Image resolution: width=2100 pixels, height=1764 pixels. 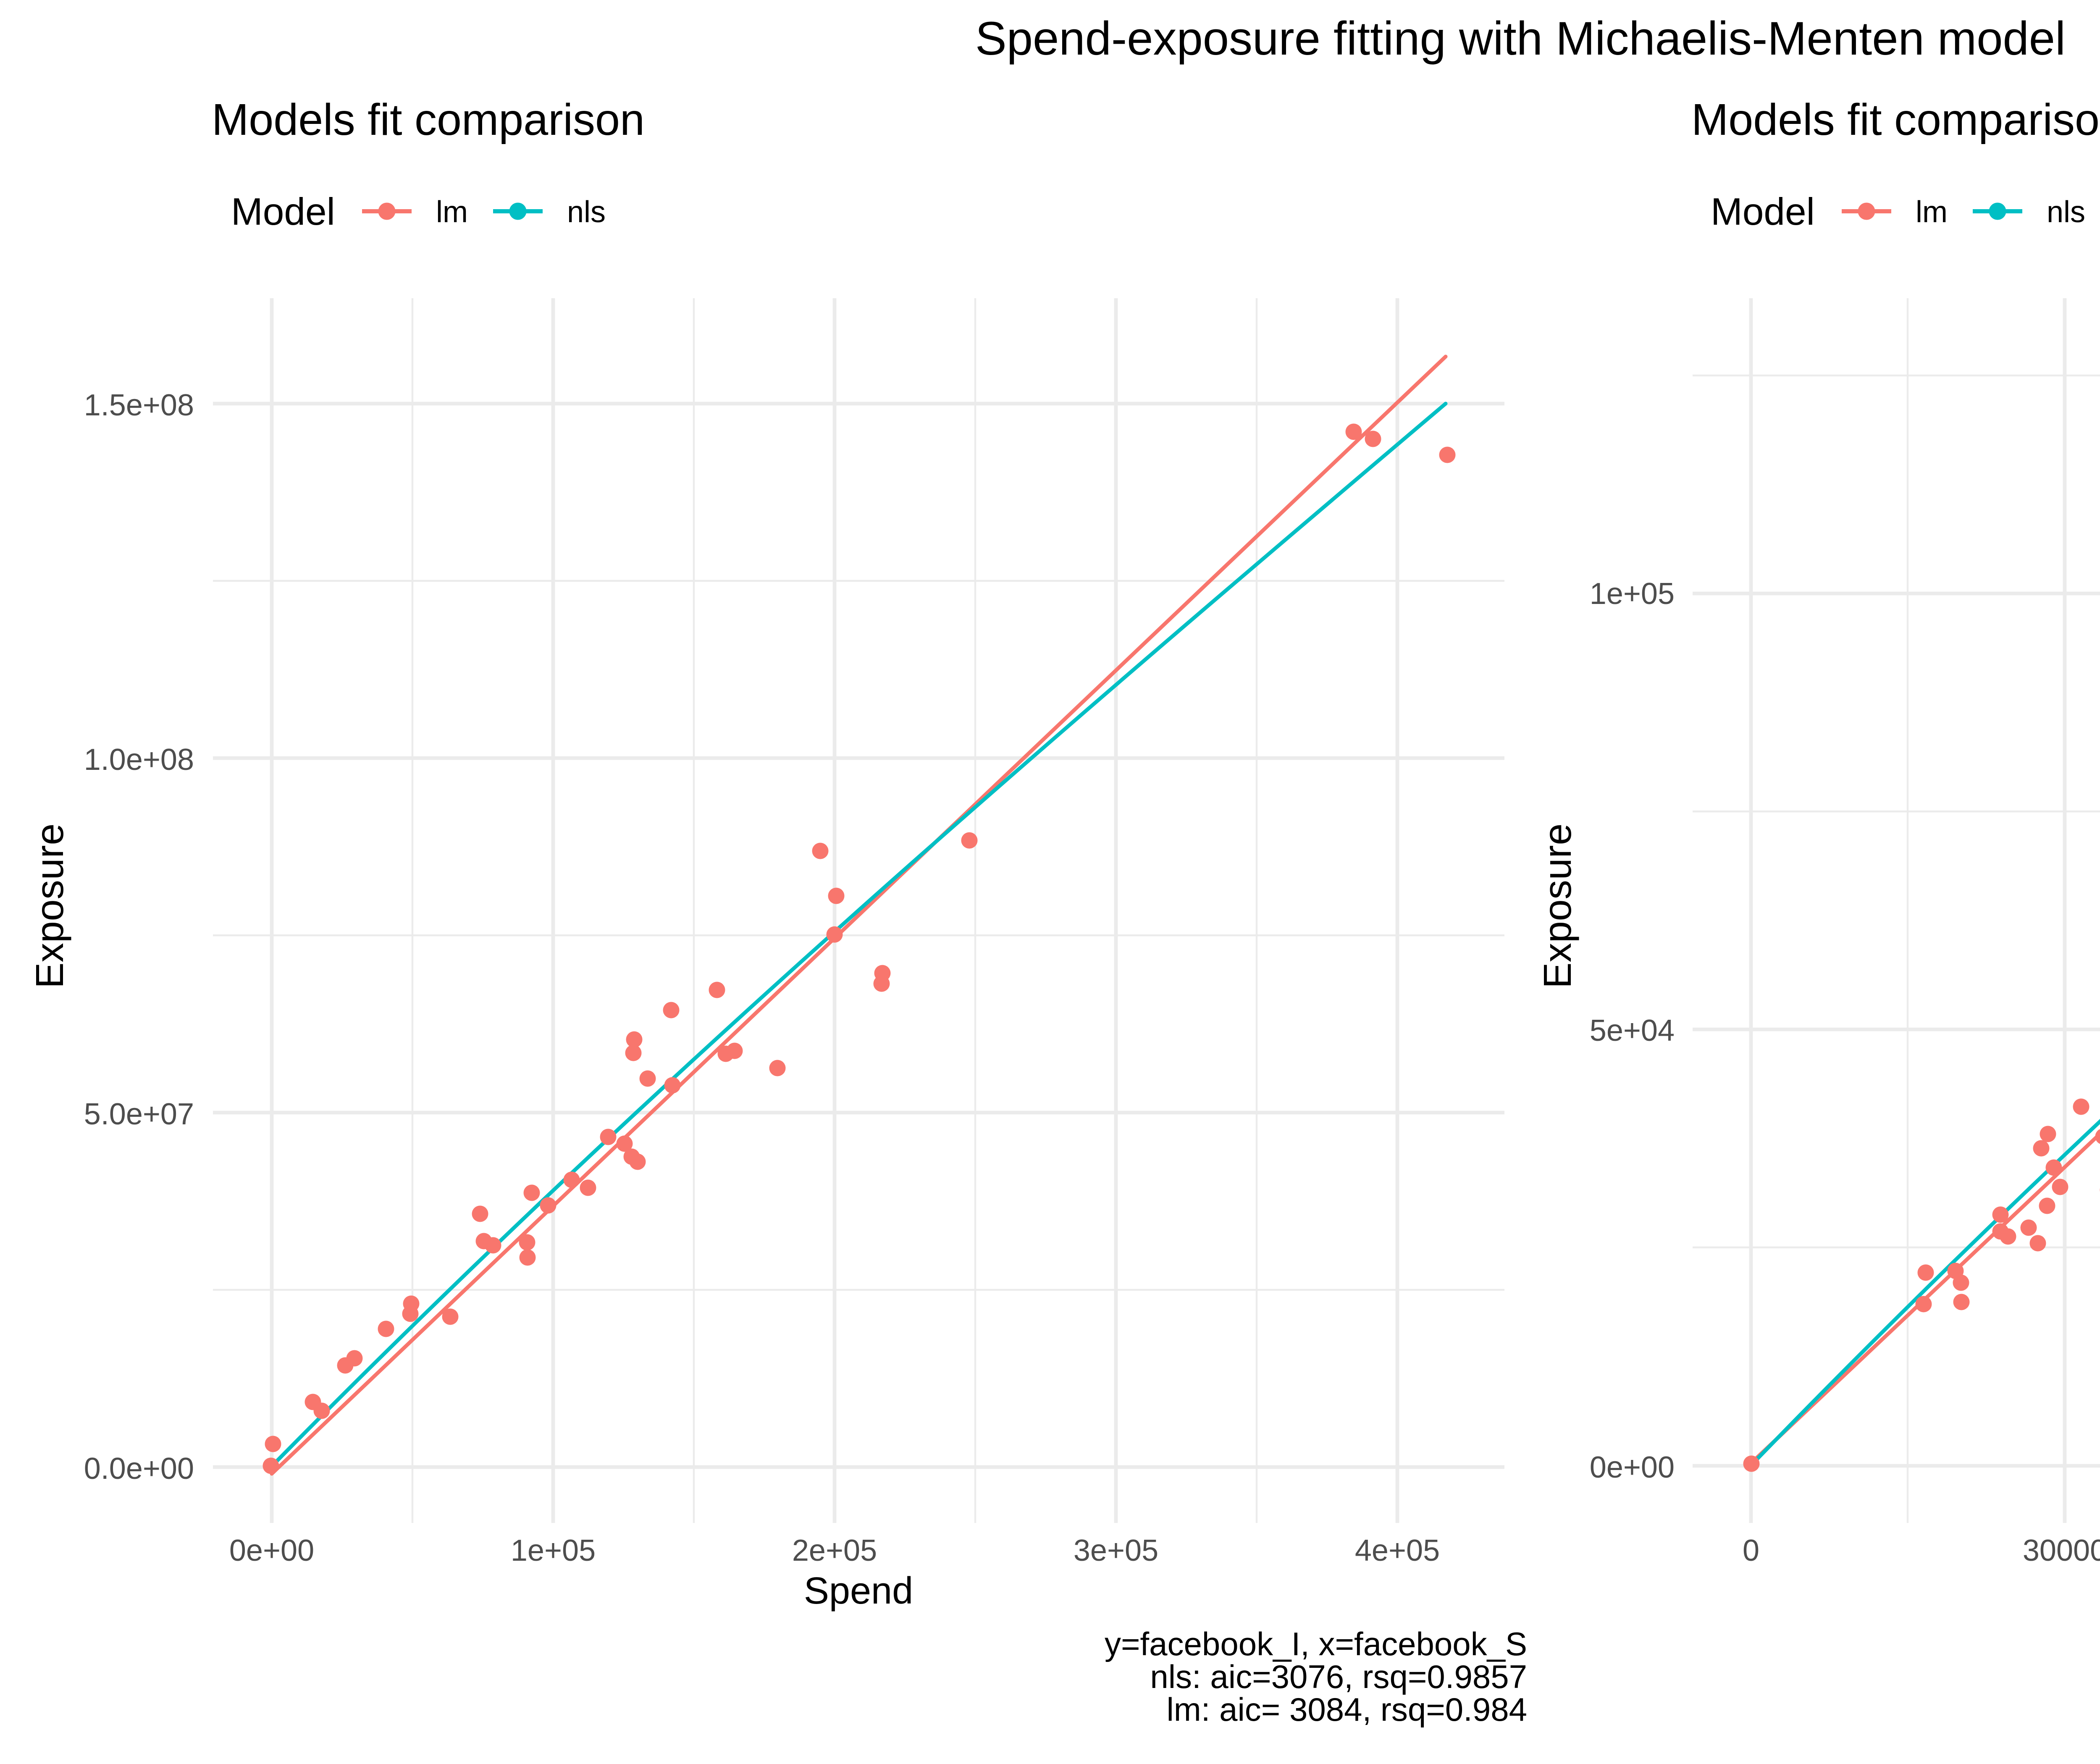 I want to click on svg-text: 4e+05, so click(x=1397, y=1550).